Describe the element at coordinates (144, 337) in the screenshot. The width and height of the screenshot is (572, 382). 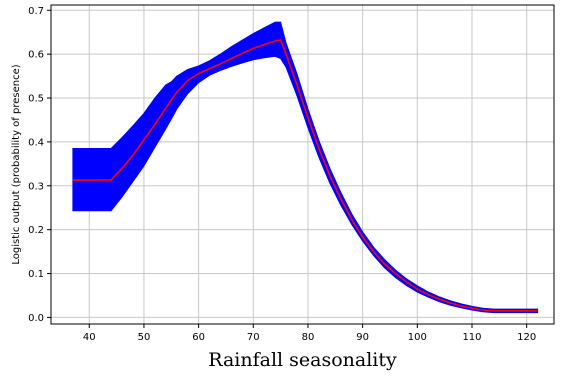
I see `x-tick-label: 50` at that location.